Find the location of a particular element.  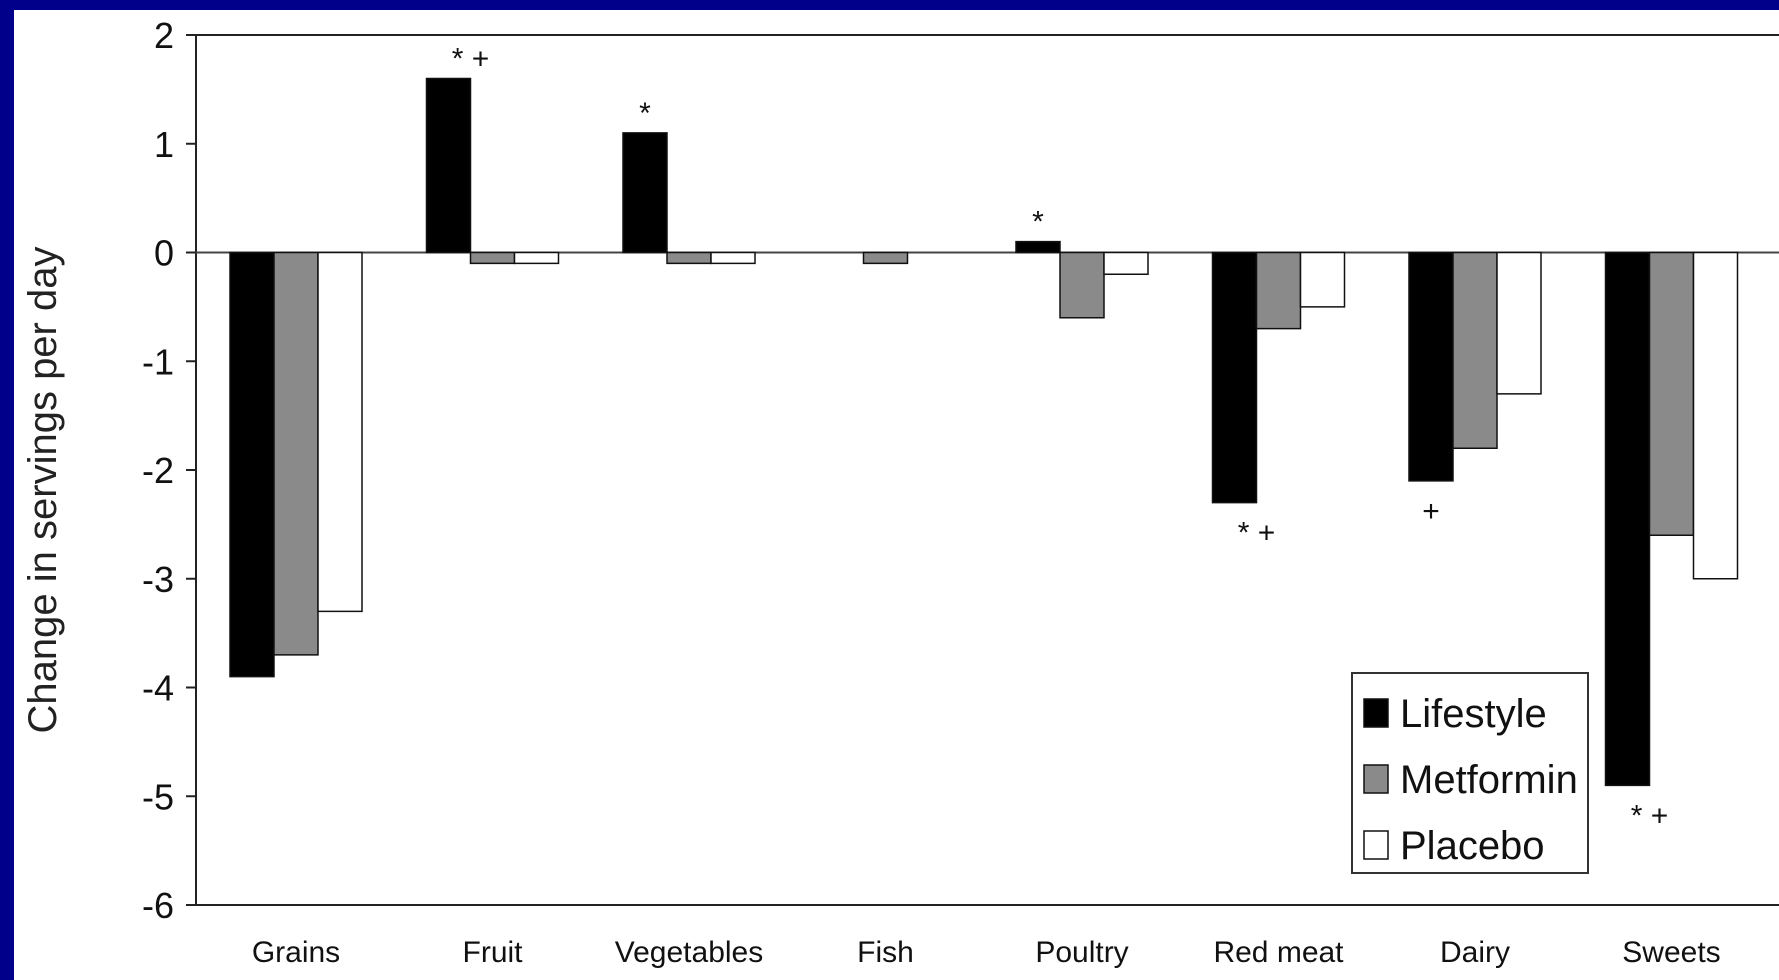

y-tick-label: -3 is located at coordinates (158, 579).